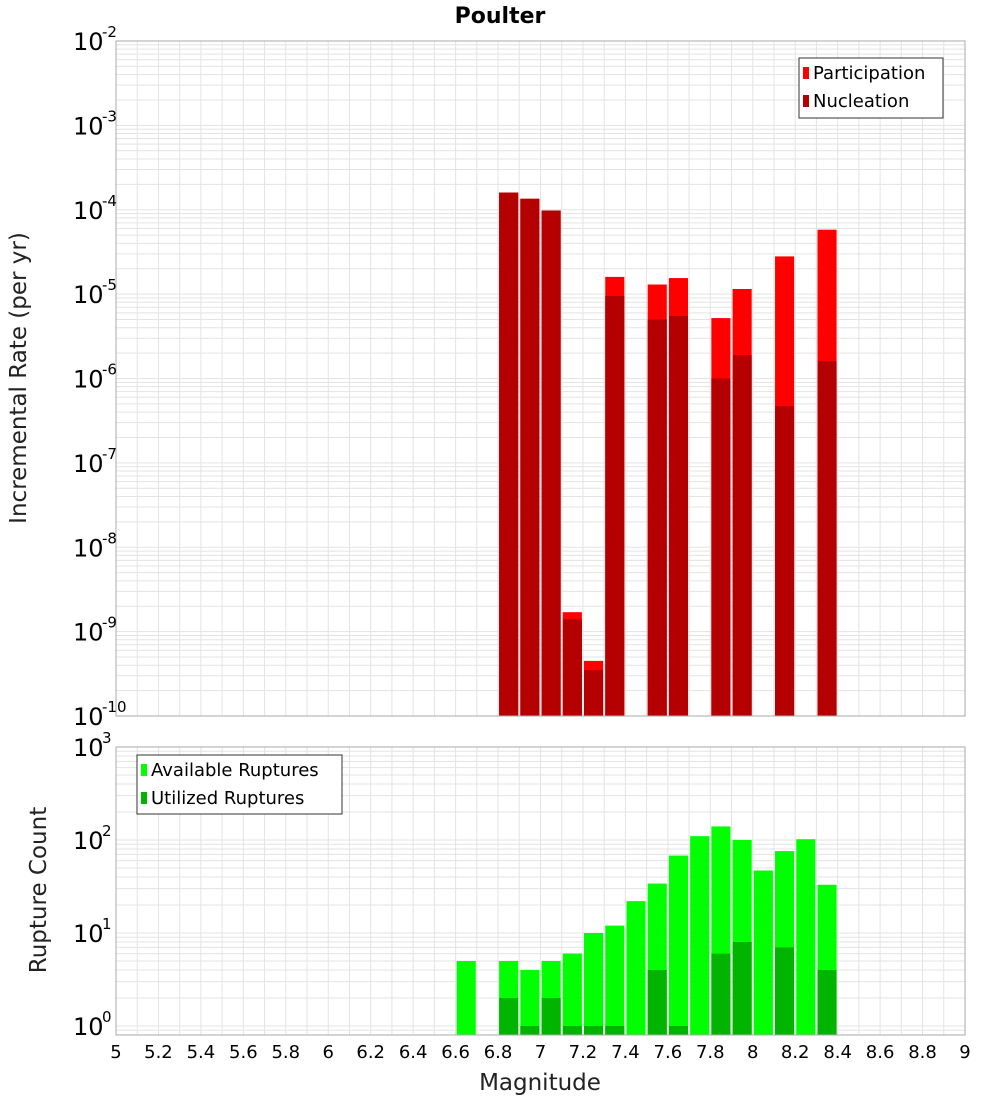  I want to click on x-tick-label: 5.8, so click(285, 1052).